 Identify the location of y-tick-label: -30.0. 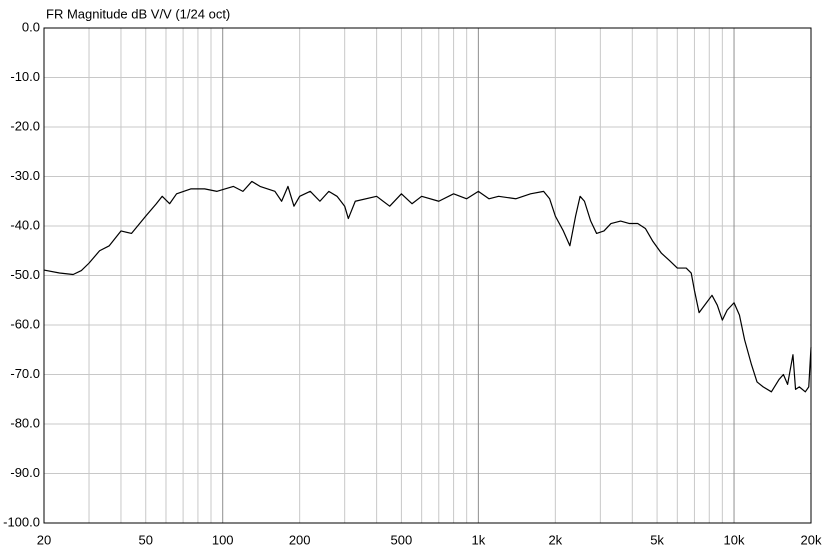
(25, 175).